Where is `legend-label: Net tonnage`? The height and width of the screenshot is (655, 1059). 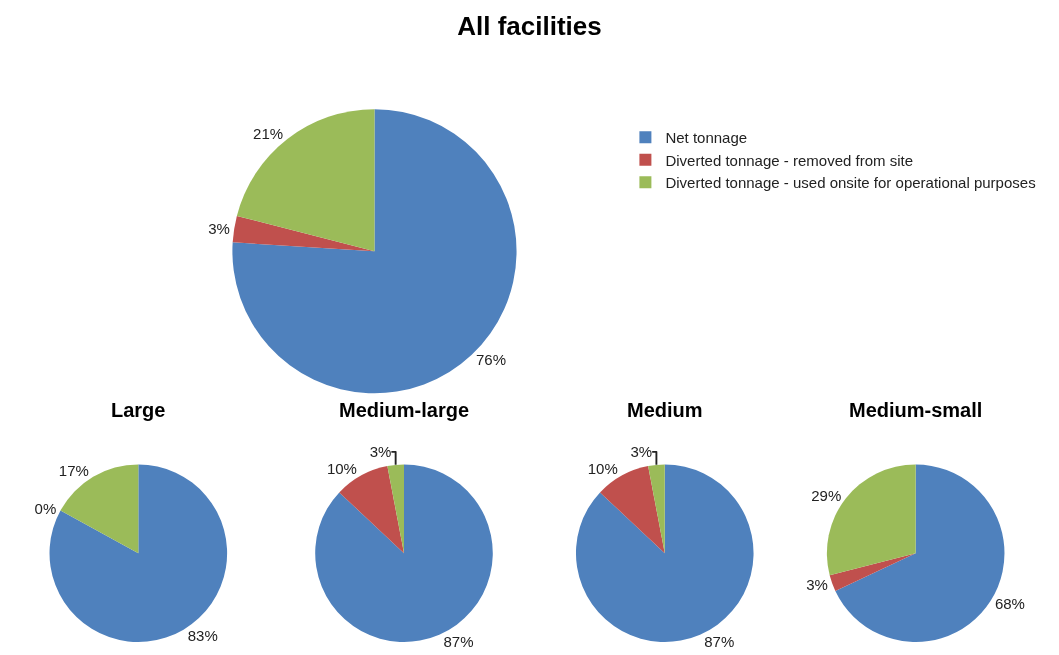 legend-label: Net tonnage is located at coordinates (706, 138).